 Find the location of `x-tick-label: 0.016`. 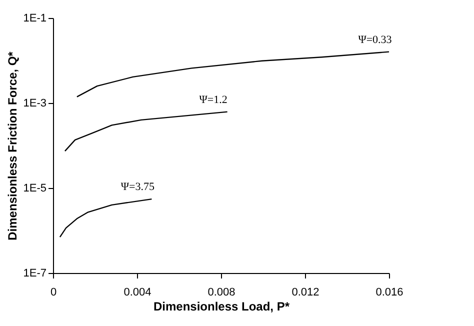

x-tick-label: 0.016 is located at coordinates (390, 292).